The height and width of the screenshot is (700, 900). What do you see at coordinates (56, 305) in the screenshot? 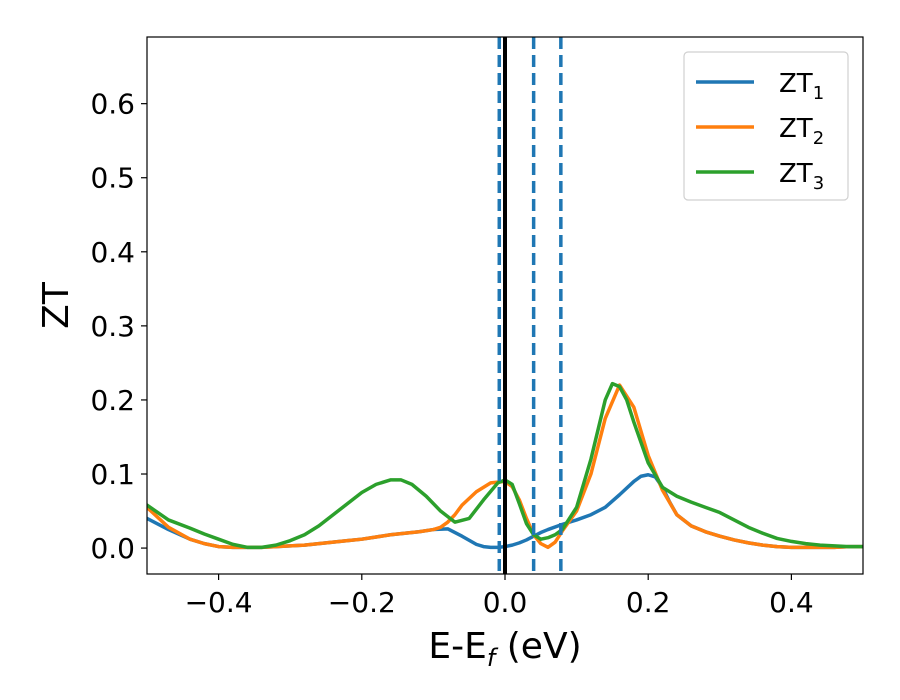
I see `y-axis-label: ZT` at bounding box center [56, 305].